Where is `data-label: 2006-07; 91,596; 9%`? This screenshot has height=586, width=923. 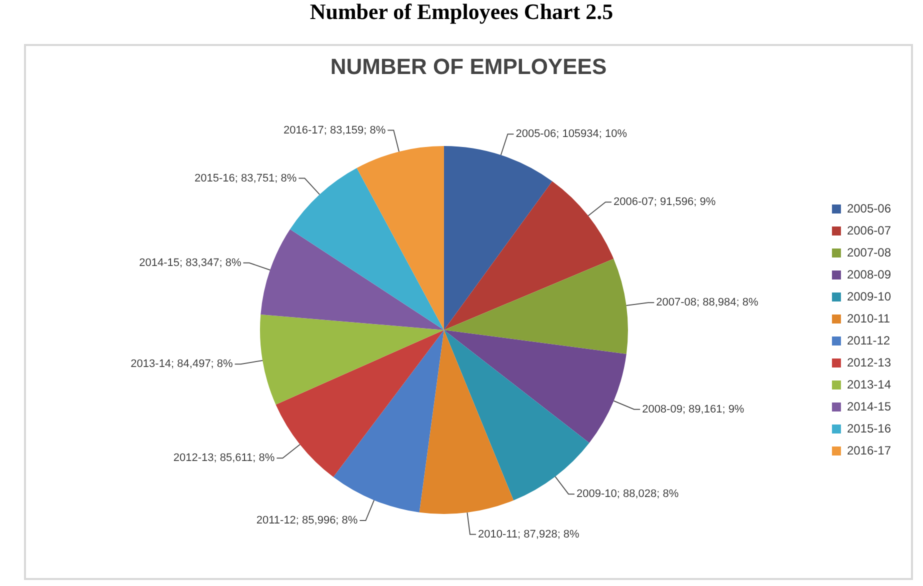 data-label: 2006-07; 91,596; 9% is located at coordinates (664, 202).